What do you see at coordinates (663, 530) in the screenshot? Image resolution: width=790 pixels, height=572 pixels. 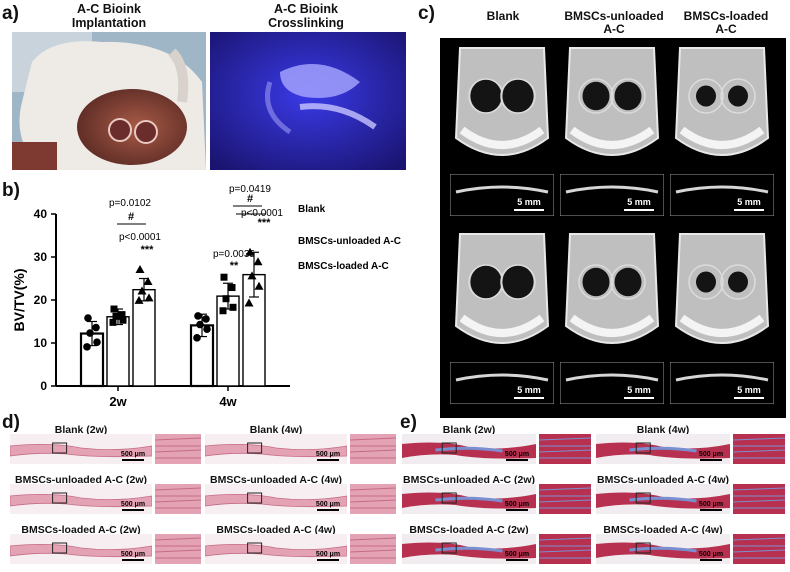 I see `histology-title: BMSCs-loaded A-C (4w)` at bounding box center [663, 530].